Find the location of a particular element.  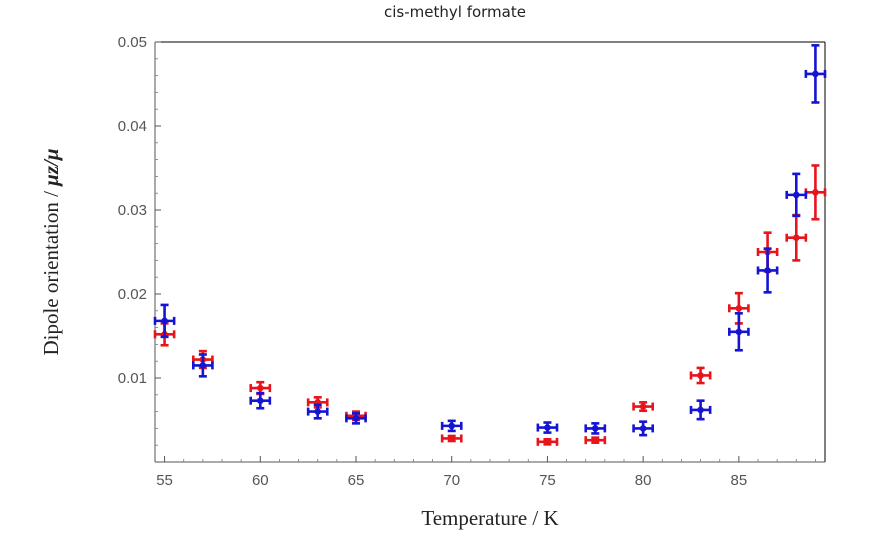

x-tick-label: 55 is located at coordinates (164, 480).